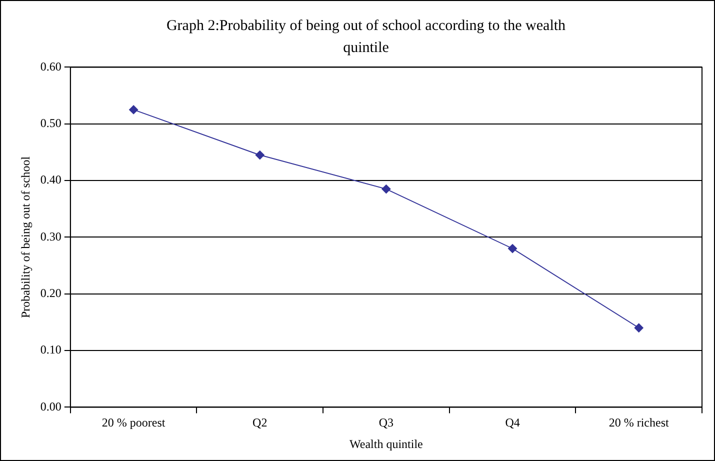 The image size is (715, 461). I want to click on x-tick-label: Q4, so click(512, 423).